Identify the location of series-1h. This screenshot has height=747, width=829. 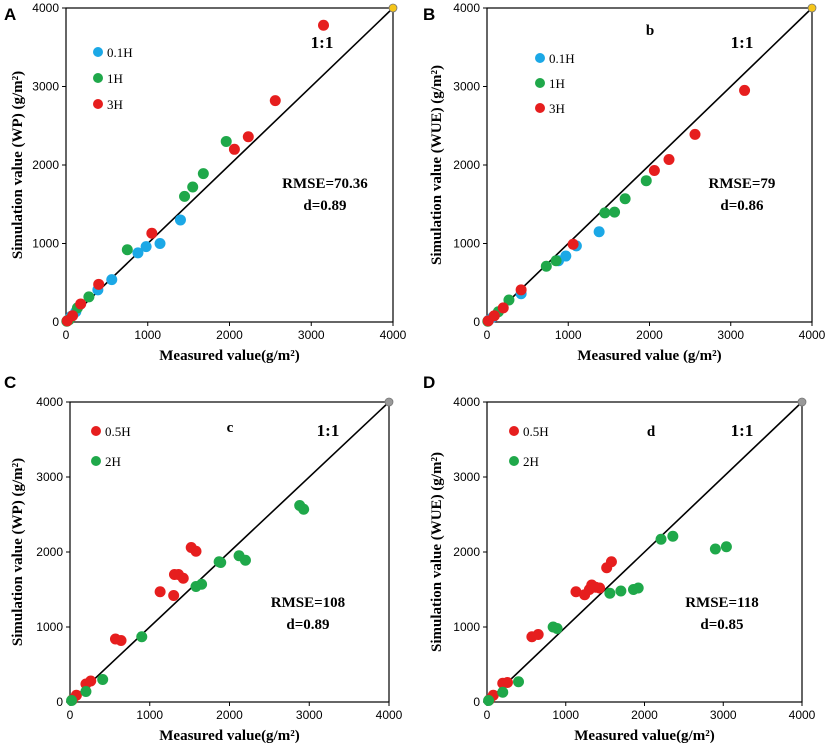
(146, 231).